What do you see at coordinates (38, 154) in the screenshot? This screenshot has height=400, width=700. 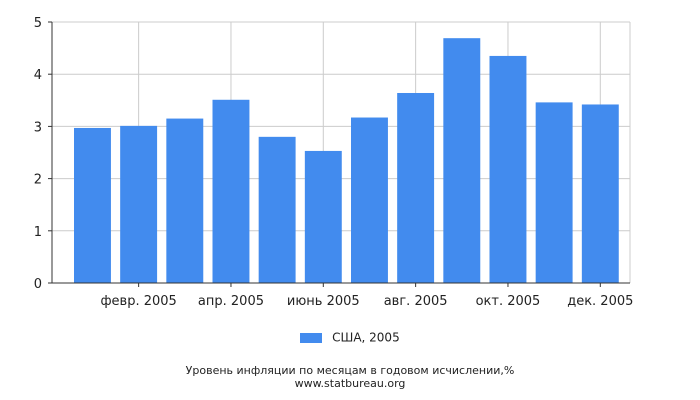 I see `y-tick-labels: 0 1 2 3 4 5` at bounding box center [38, 154].